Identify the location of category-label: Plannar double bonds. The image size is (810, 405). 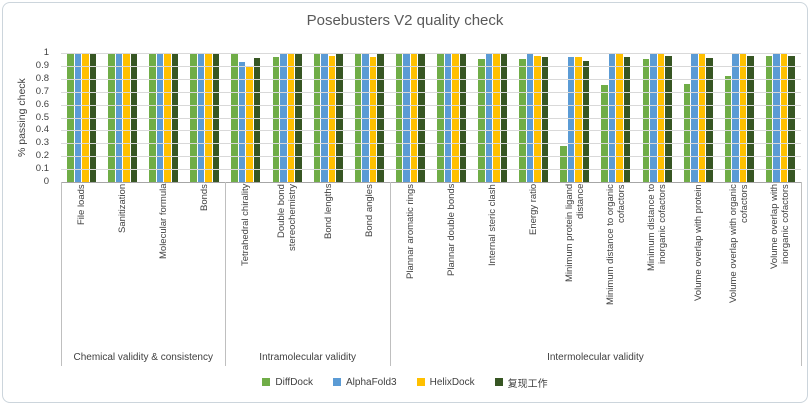
(452, 230).